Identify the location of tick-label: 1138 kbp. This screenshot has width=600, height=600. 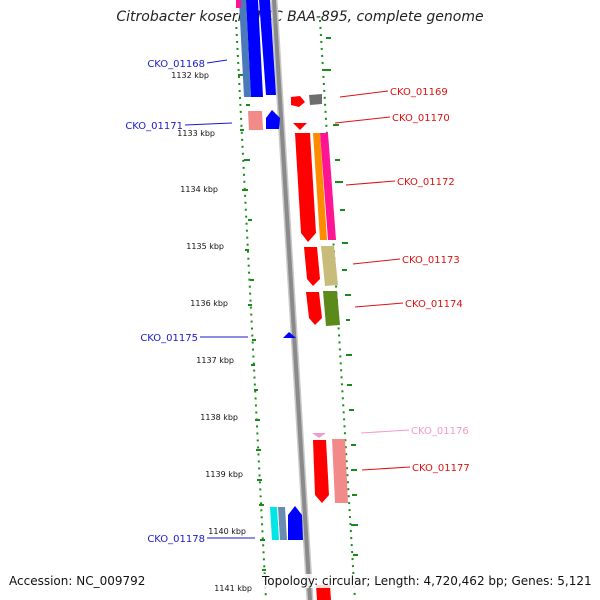
(219, 417).